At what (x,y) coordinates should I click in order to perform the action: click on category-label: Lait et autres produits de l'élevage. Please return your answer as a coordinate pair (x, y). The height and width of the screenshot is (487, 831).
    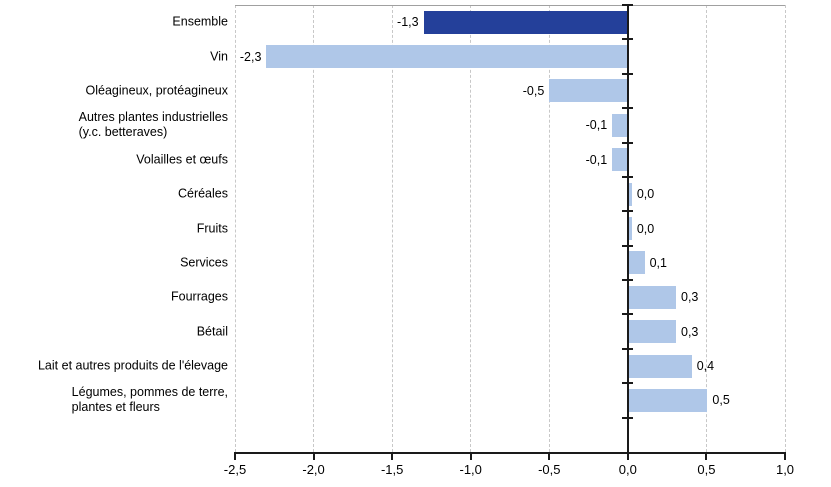
    Looking at the image, I should click on (132, 365).